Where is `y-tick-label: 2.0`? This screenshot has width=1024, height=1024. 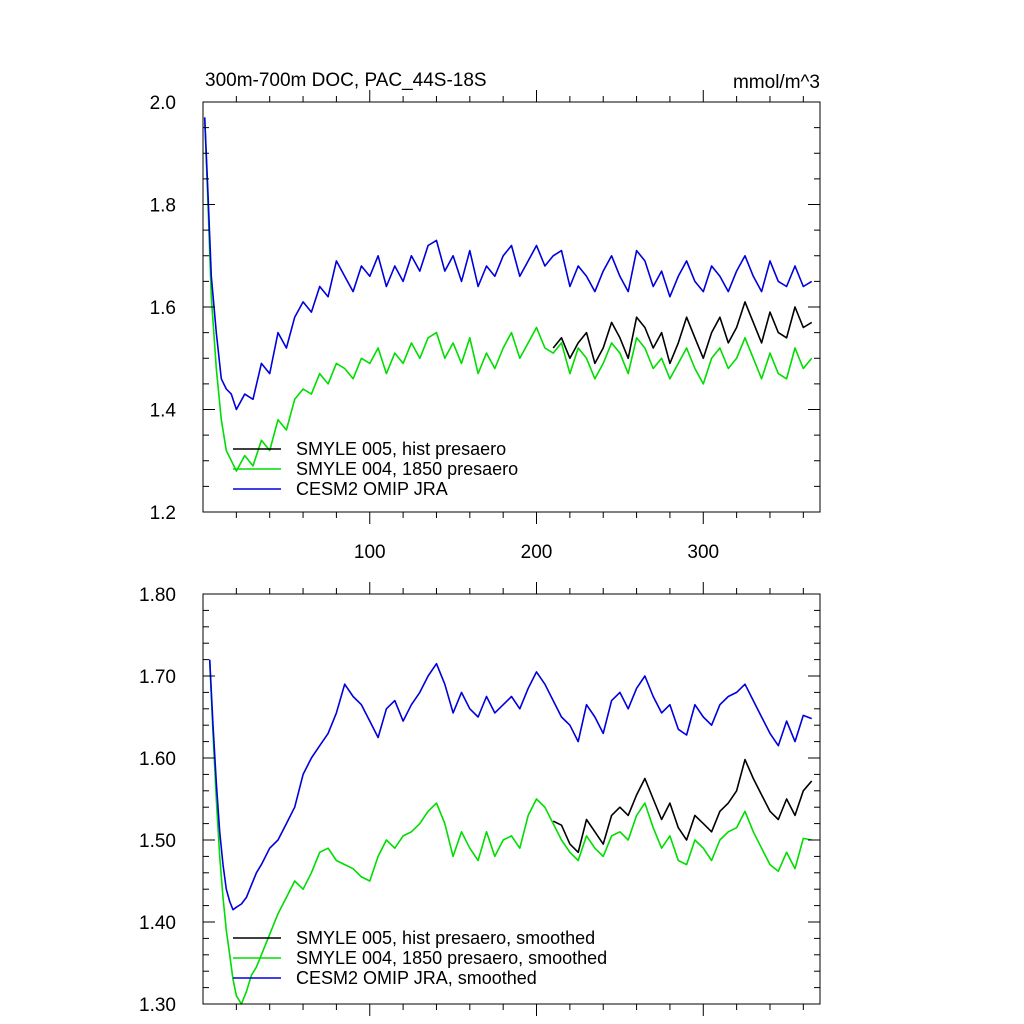 y-tick-label: 2.0 is located at coordinates (163, 103).